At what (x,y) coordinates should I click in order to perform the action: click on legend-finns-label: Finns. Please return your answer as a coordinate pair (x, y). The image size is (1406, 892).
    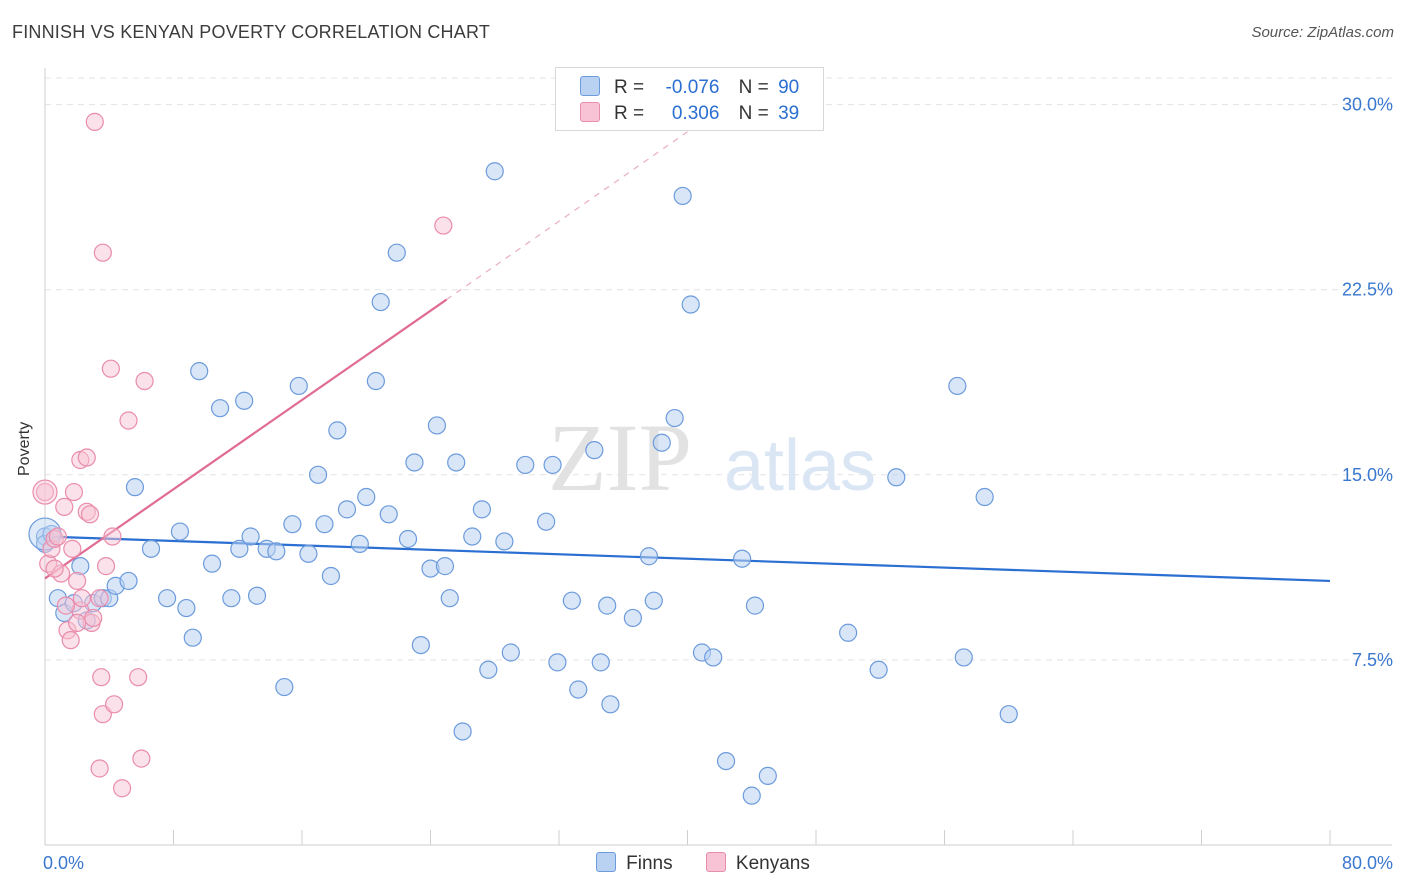
    Looking at the image, I should click on (649, 863).